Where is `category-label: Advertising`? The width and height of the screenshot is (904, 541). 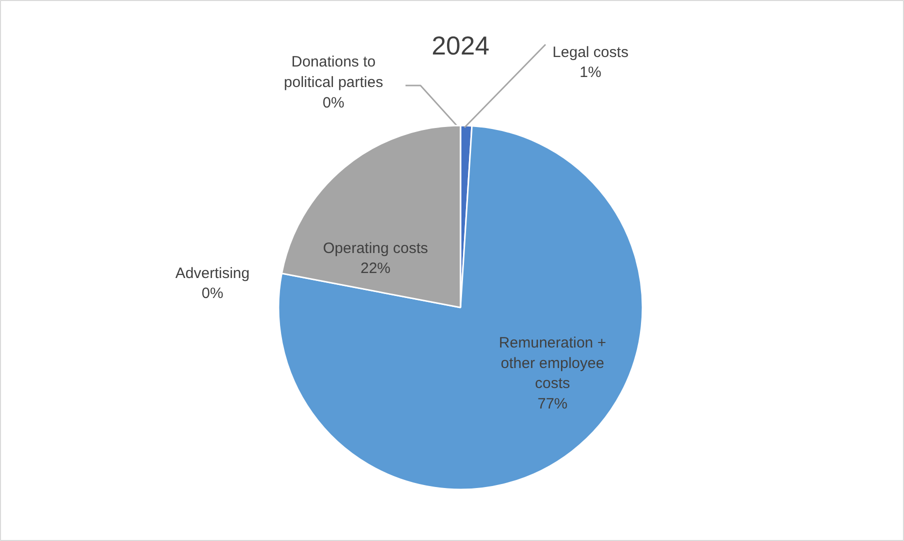
category-label: Advertising is located at coordinates (212, 273).